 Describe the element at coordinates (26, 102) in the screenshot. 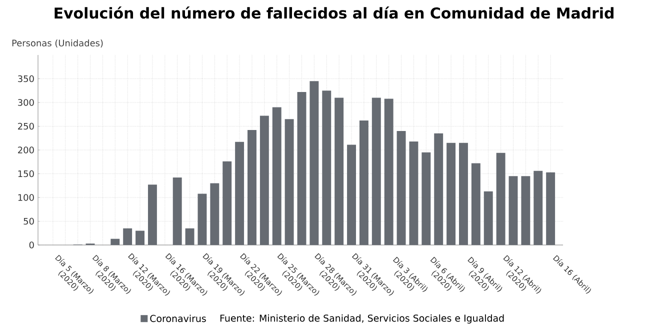

I see `y-tick-label: 300` at that location.